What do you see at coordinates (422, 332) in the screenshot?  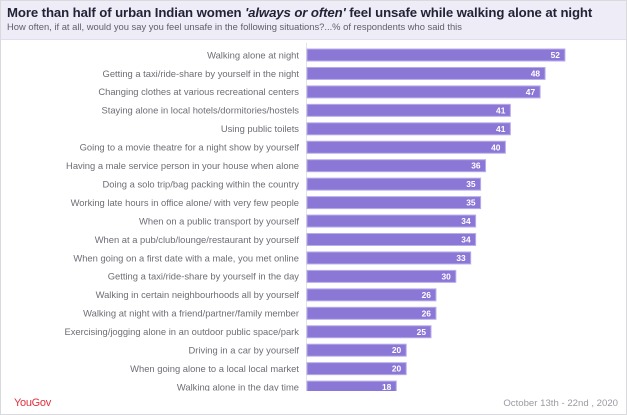 I see `value-label: 25` at bounding box center [422, 332].